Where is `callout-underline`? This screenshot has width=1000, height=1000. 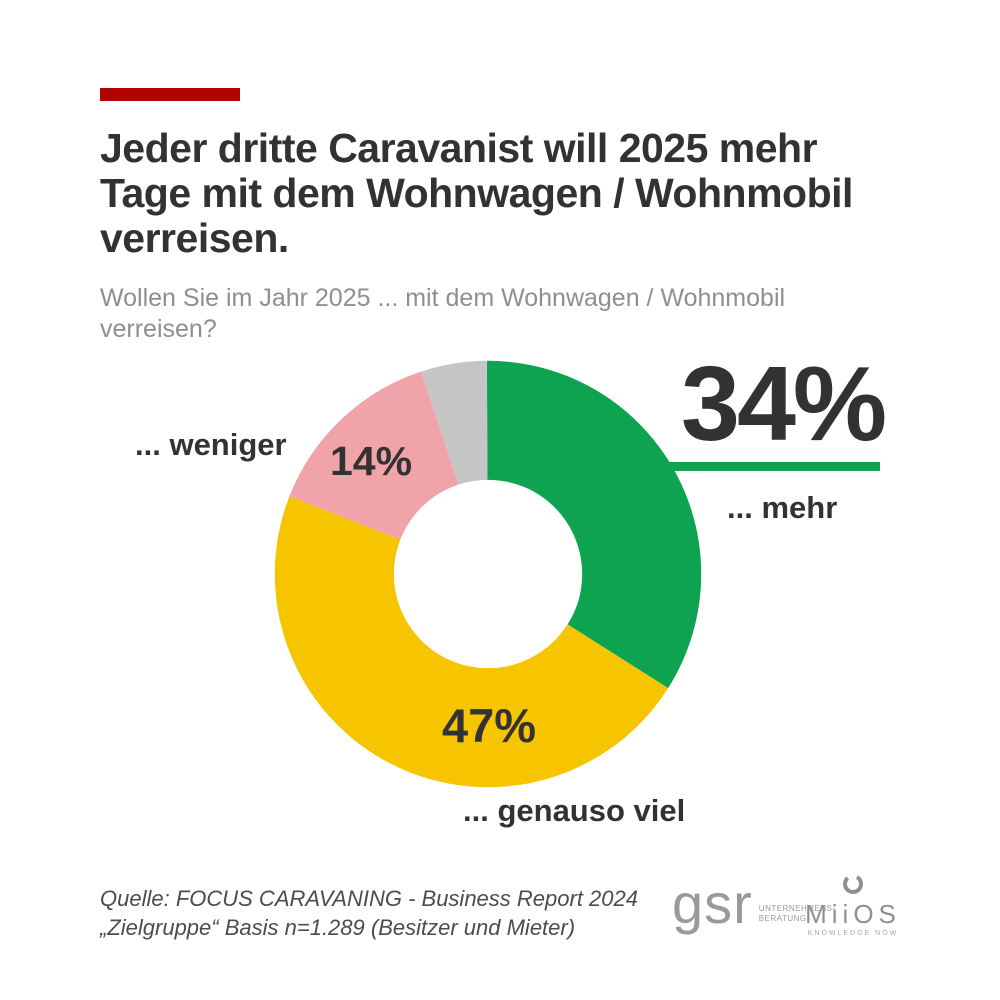
callout-underline is located at coordinates (770, 466).